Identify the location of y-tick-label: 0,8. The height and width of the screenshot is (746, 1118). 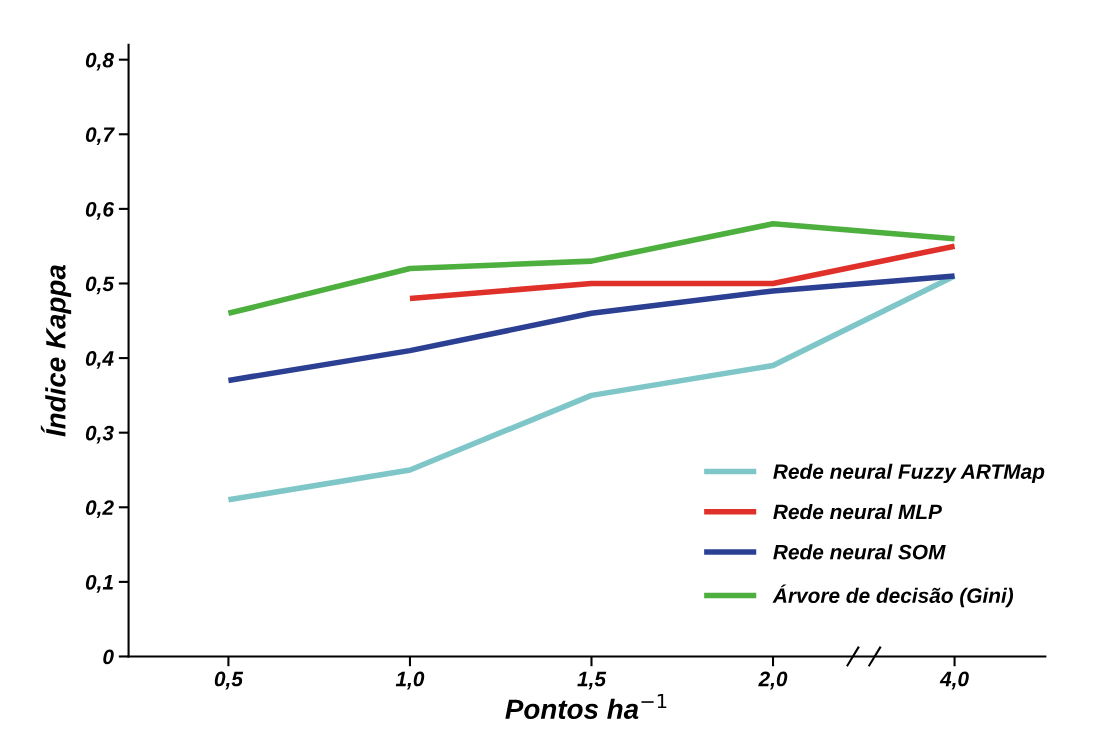
(99, 61).